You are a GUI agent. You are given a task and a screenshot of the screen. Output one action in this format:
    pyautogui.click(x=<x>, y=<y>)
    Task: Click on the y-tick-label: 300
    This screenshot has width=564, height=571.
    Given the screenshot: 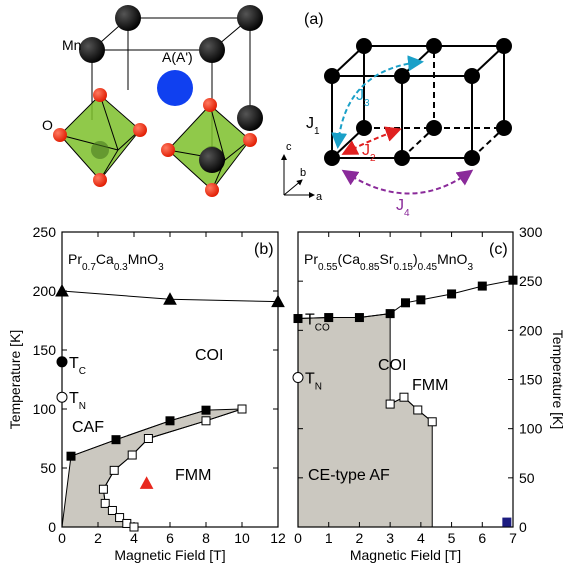 What is the action you would take?
    pyautogui.click(x=531, y=232)
    